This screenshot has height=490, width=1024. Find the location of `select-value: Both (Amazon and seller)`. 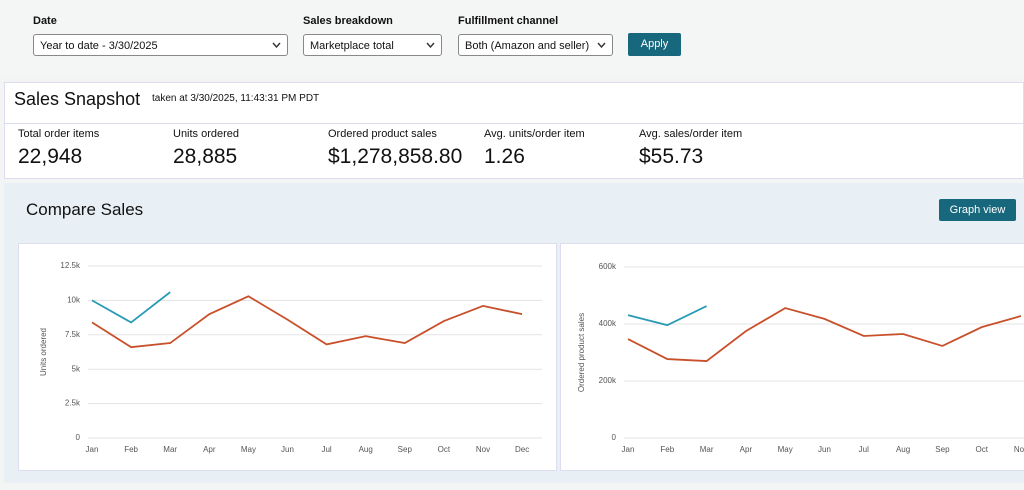

select-value: Both (Amazon and seller) is located at coordinates (527, 46).